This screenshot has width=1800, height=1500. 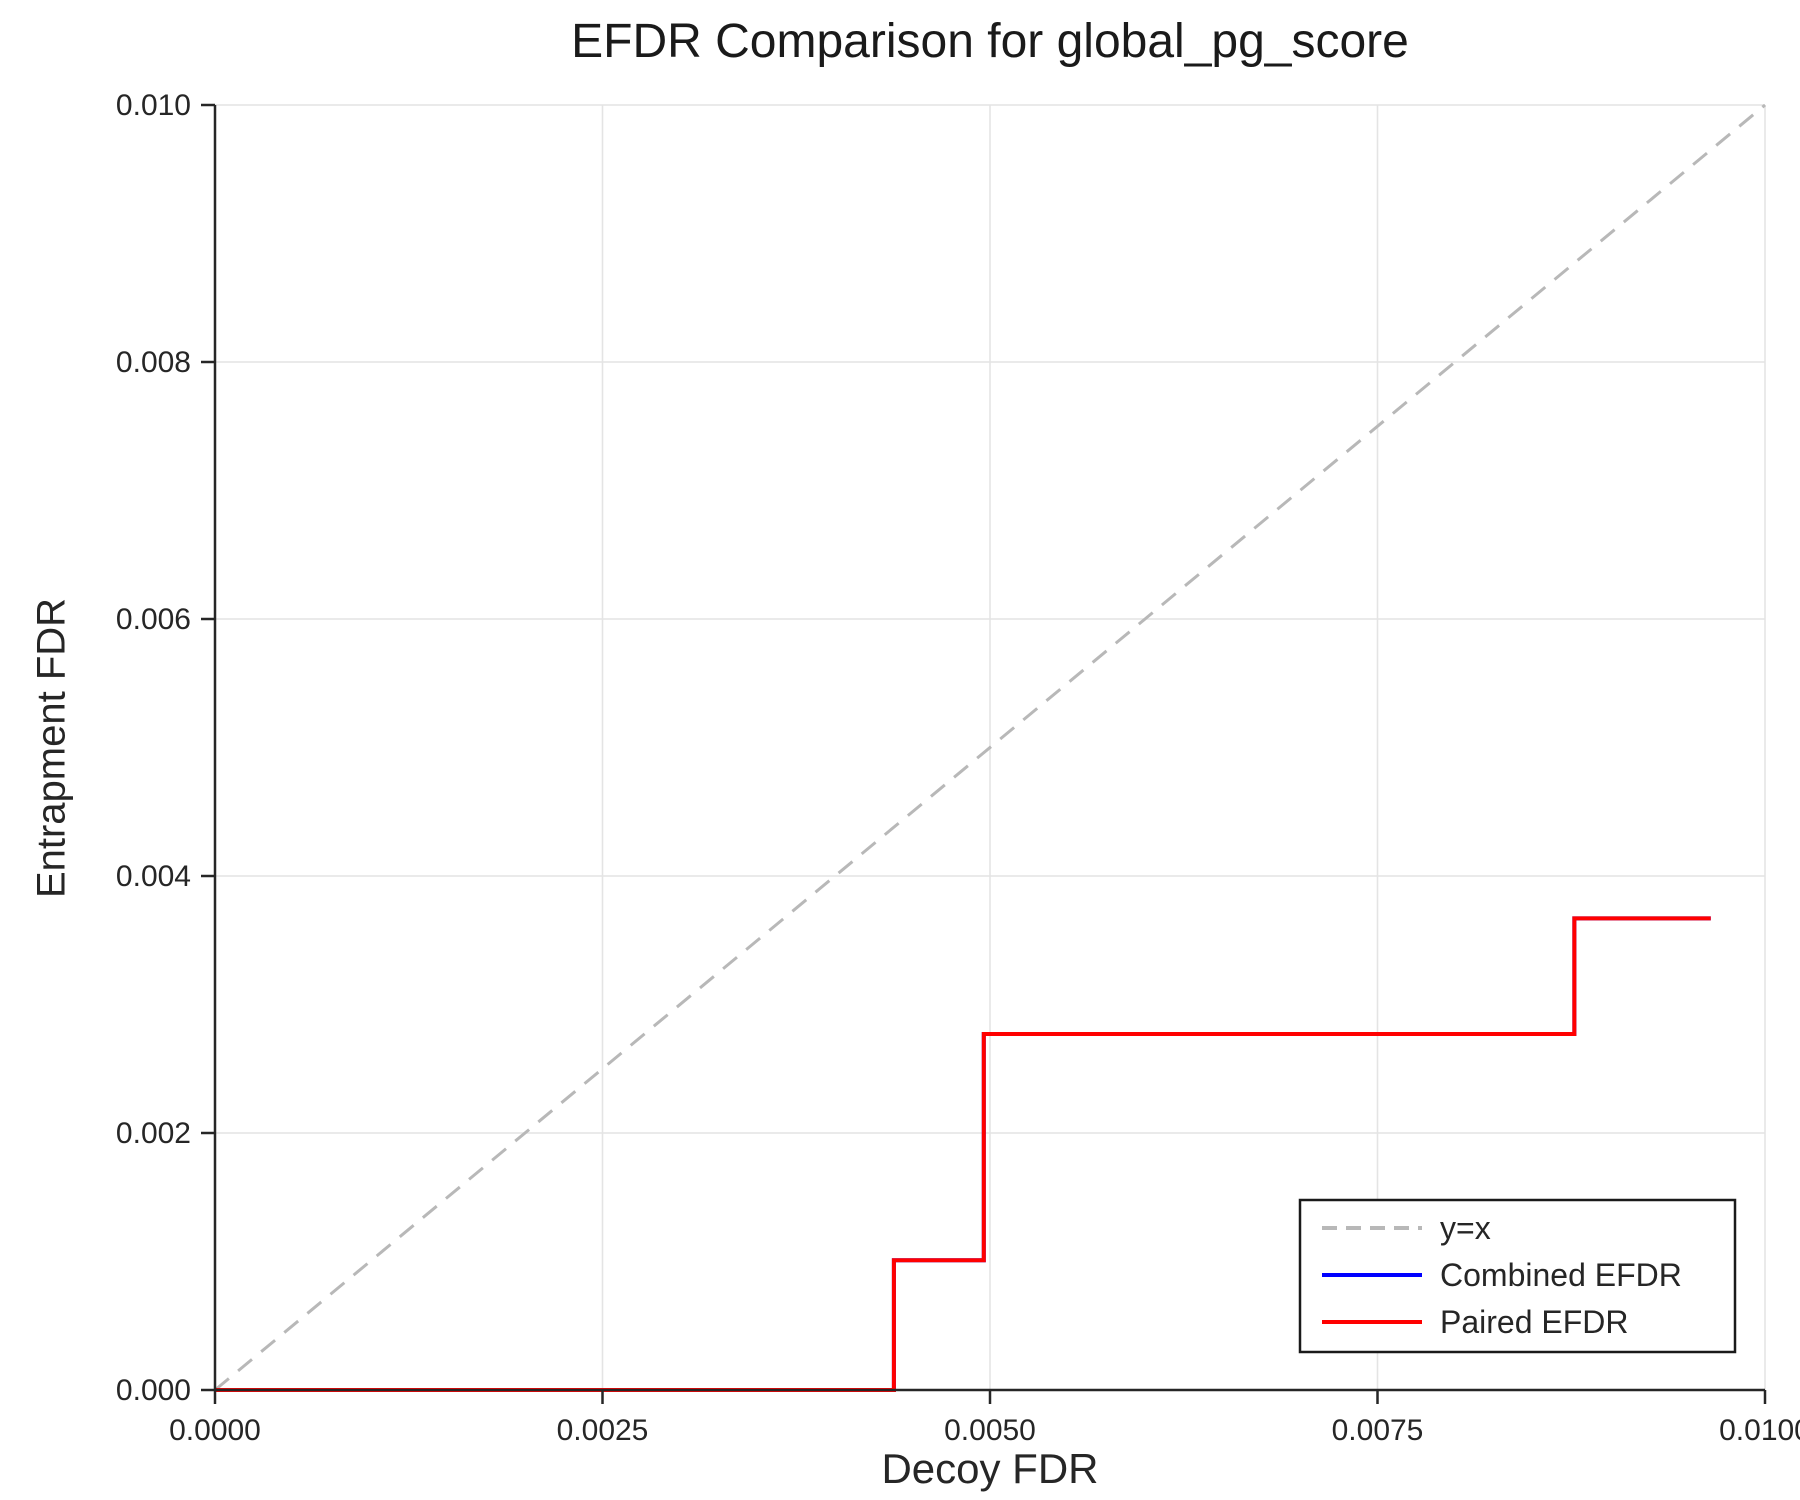 What do you see at coordinates (990, 1468) in the screenshot?
I see `x-axis-label: Decoy FDR` at bounding box center [990, 1468].